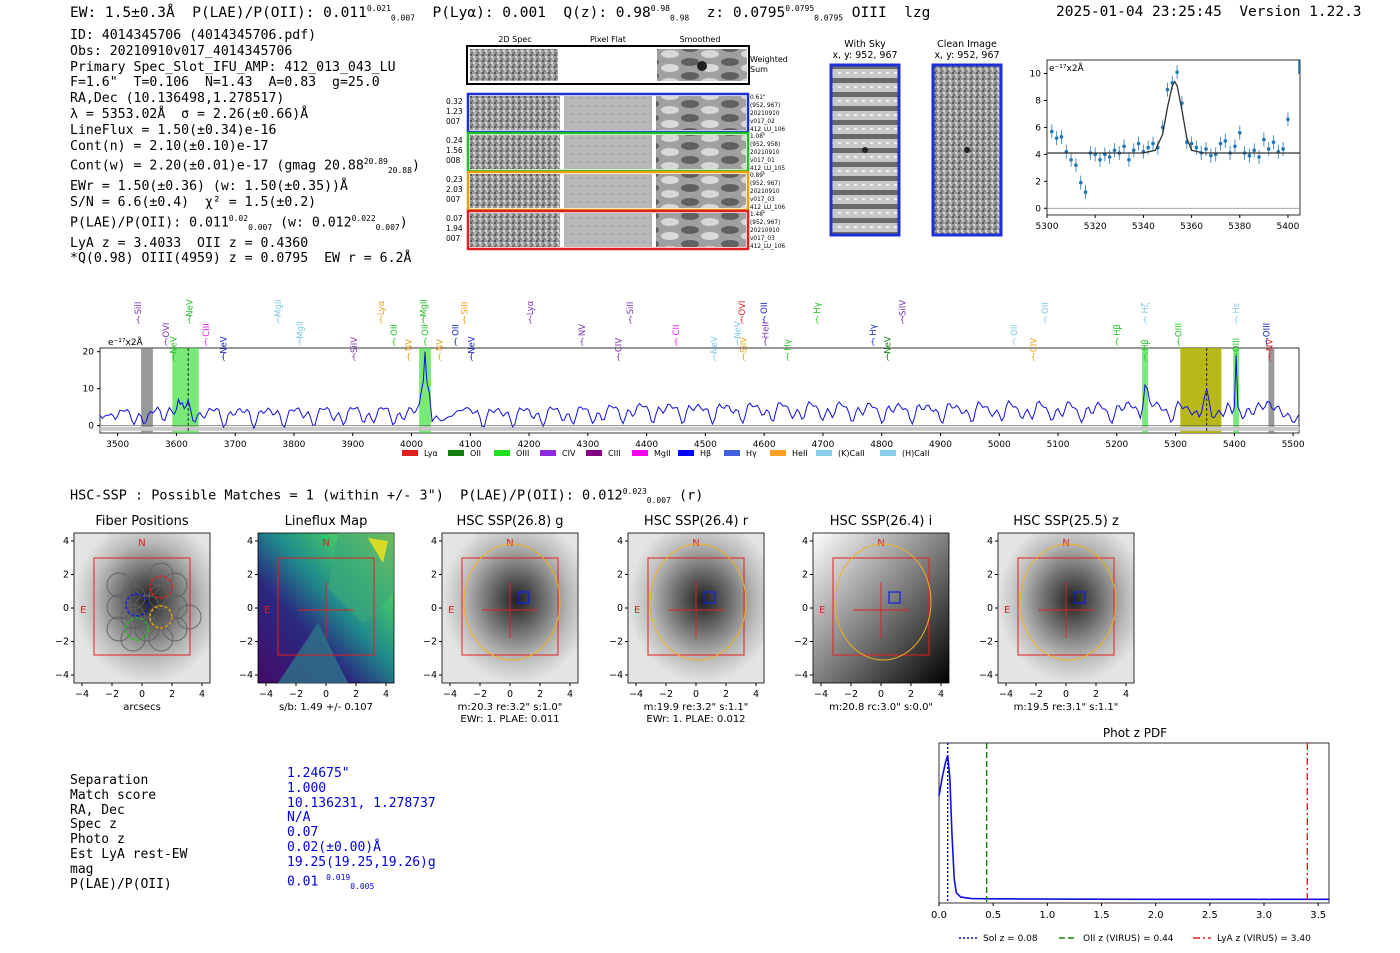 The width and height of the screenshot is (1400, 953). I want to click on summary-value-6: 19.25(19.25,19.26)g, so click(361, 862).